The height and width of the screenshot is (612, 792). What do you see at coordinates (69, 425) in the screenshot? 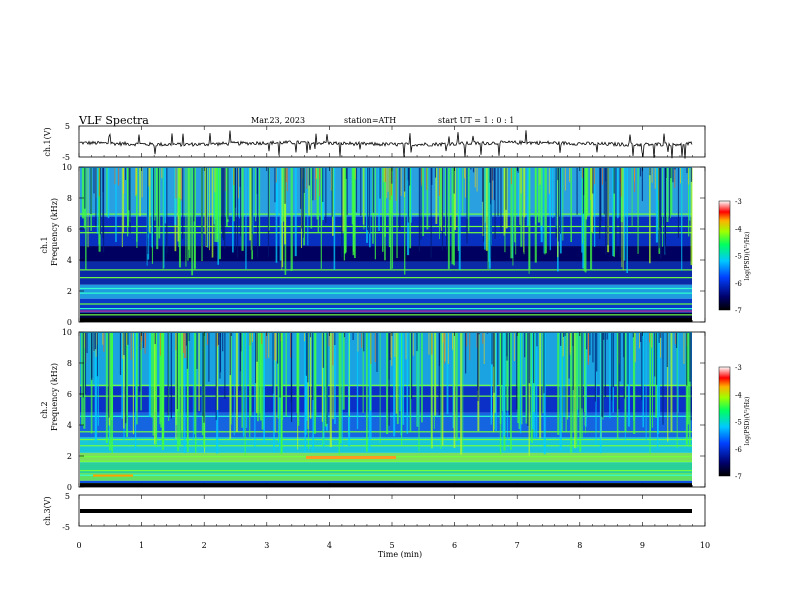
I see `freq-tick-label: 4` at bounding box center [69, 425].